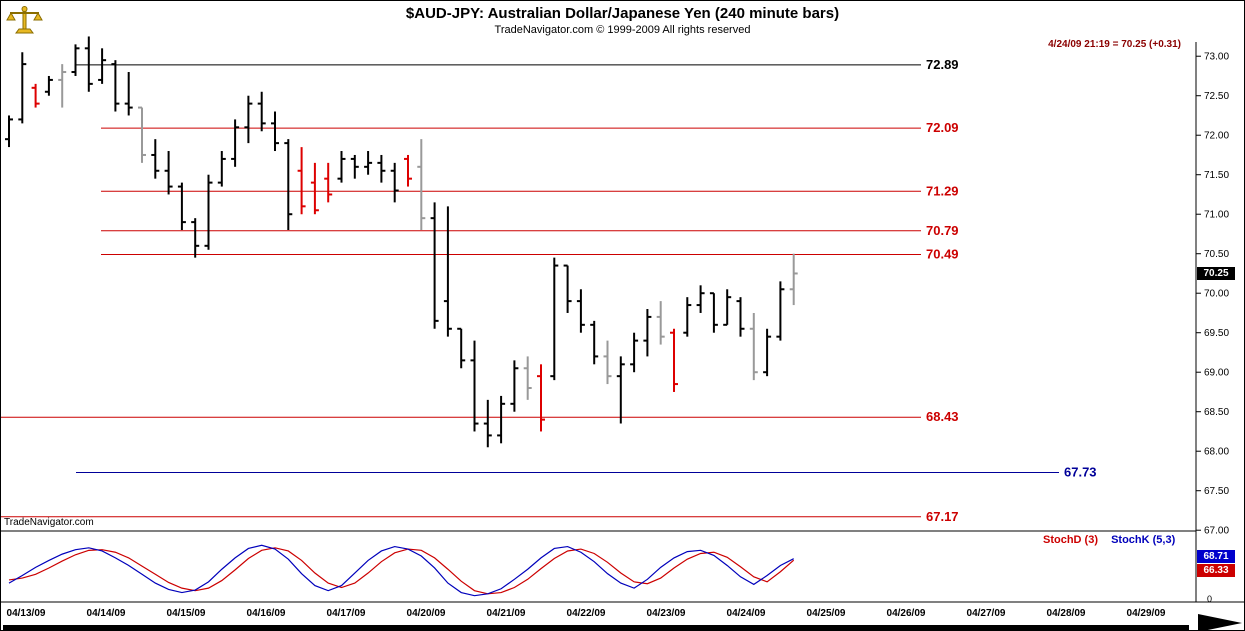 This screenshot has height=631, width=1245. What do you see at coordinates (746, 613) in the screenshot?
I see `date-label: 04/24/09` at bounding box center [746, 613].